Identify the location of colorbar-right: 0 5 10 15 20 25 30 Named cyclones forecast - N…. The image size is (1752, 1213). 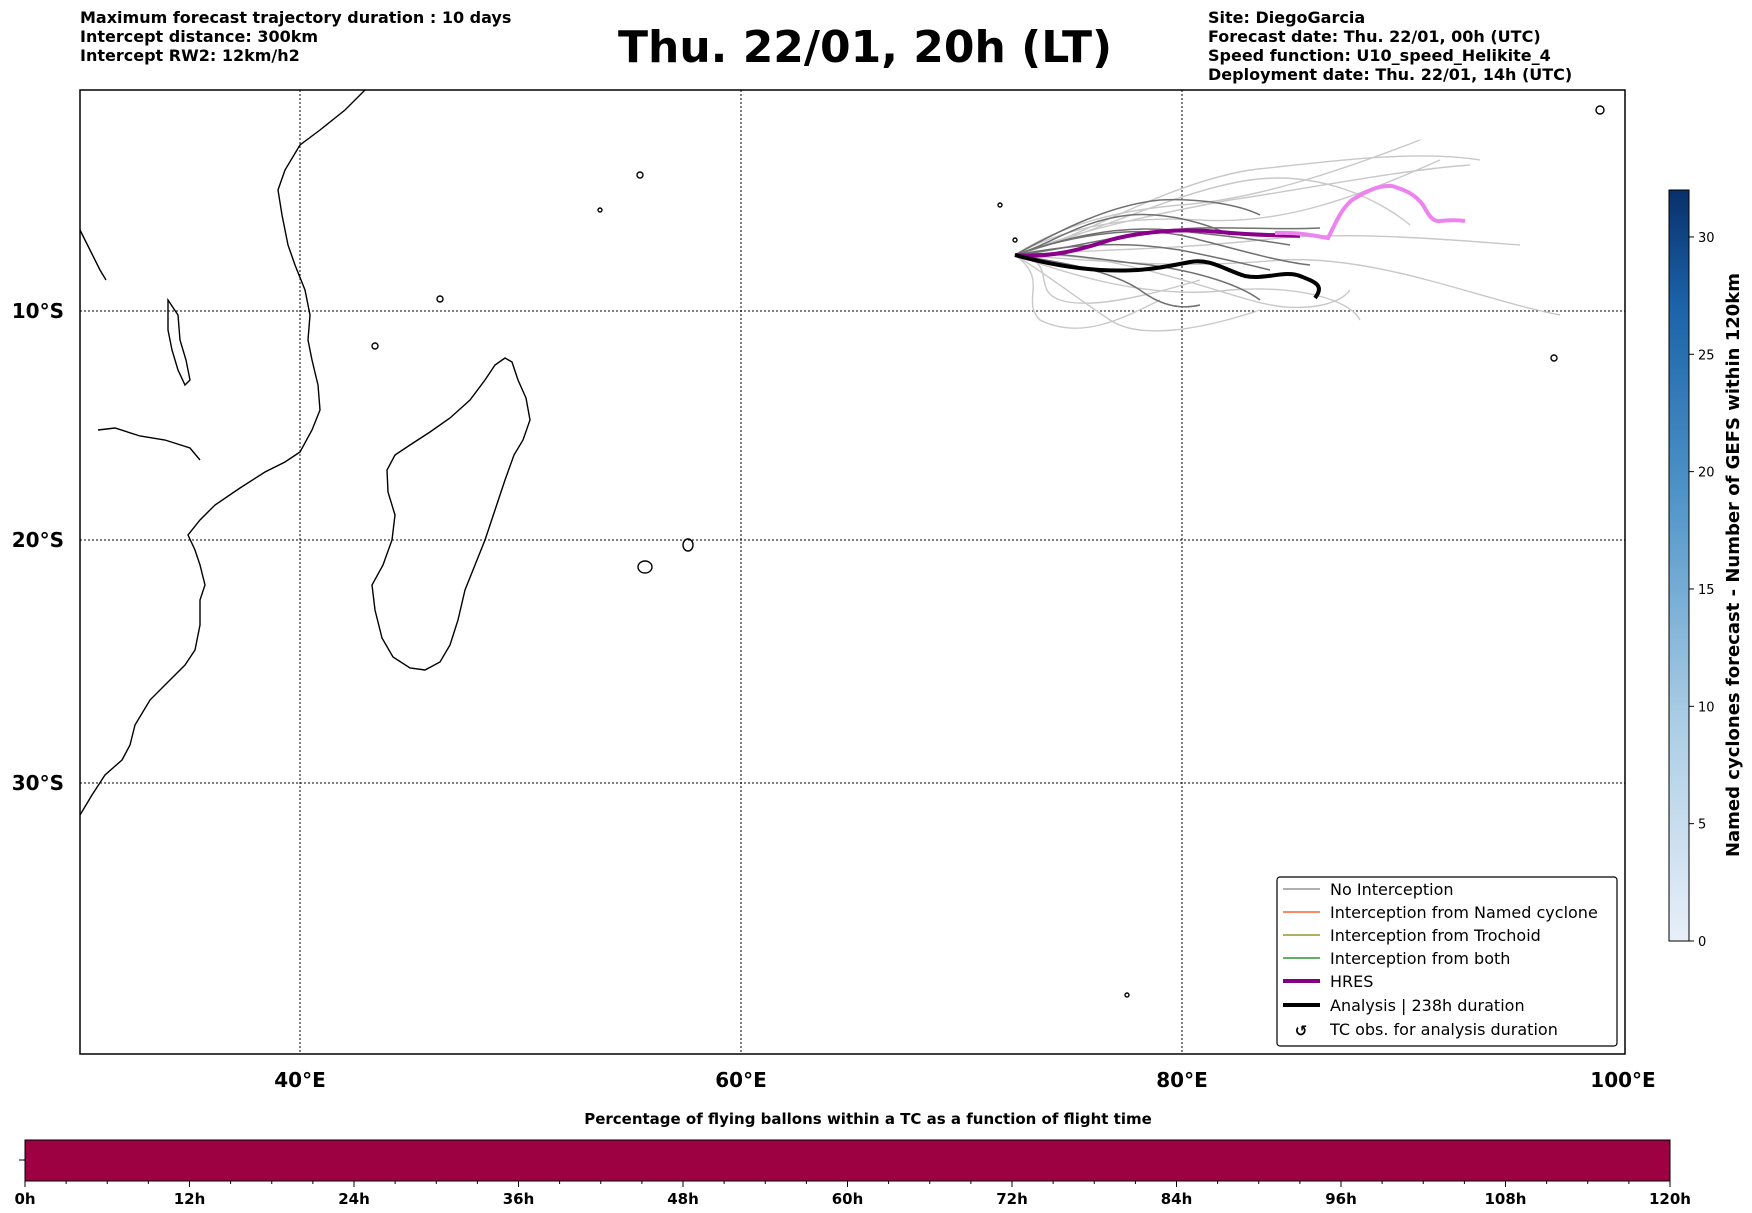
(1706, 569).